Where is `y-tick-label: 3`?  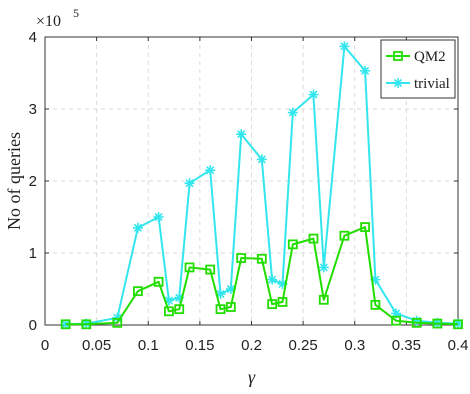
y-tick-label: 3 is located at coordinates (33, 109).